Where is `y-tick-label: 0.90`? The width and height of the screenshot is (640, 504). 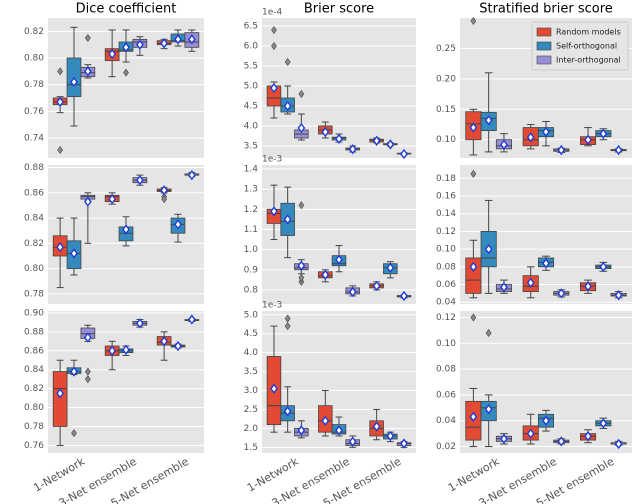
y-tick-label: 0.90 is located at coordinates (34, 313).